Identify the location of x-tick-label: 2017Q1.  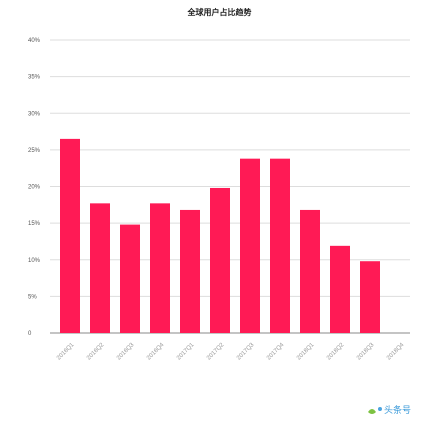
(186, 352).